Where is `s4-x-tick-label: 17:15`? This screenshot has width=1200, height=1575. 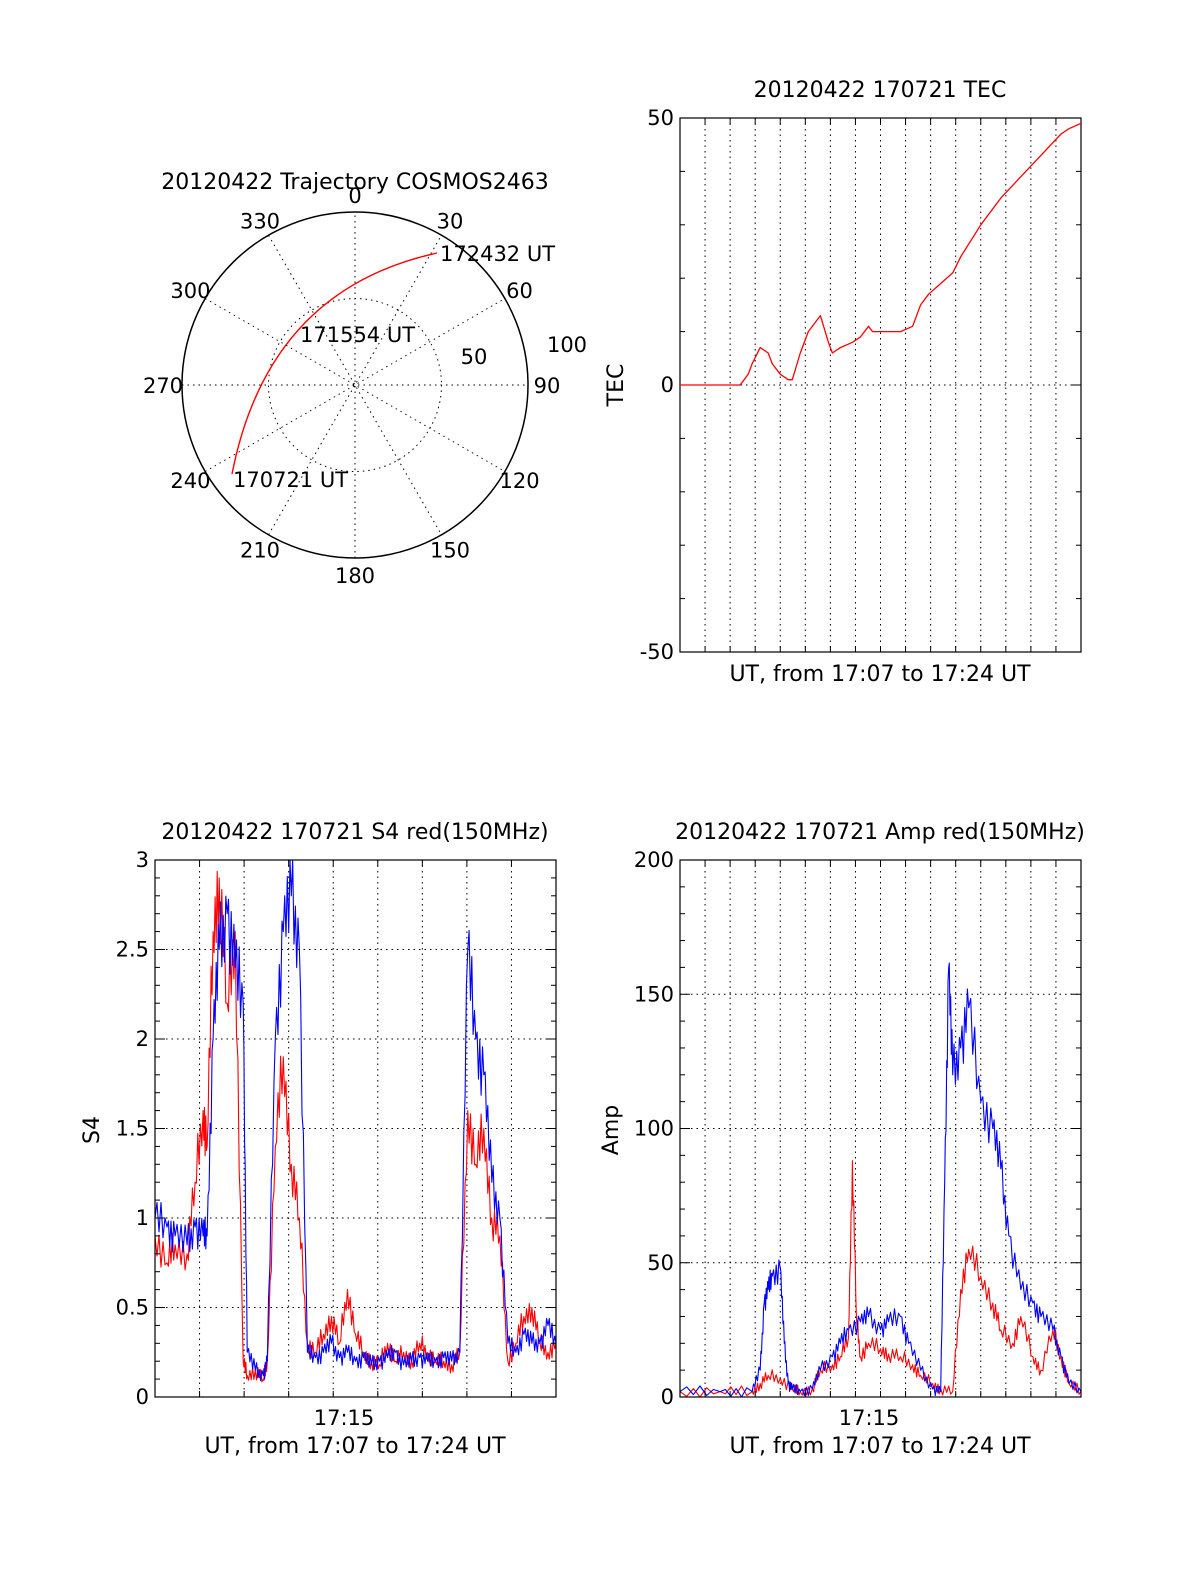
s4-x-tick-label: 17:15 is located at coordinates (344, 1418).